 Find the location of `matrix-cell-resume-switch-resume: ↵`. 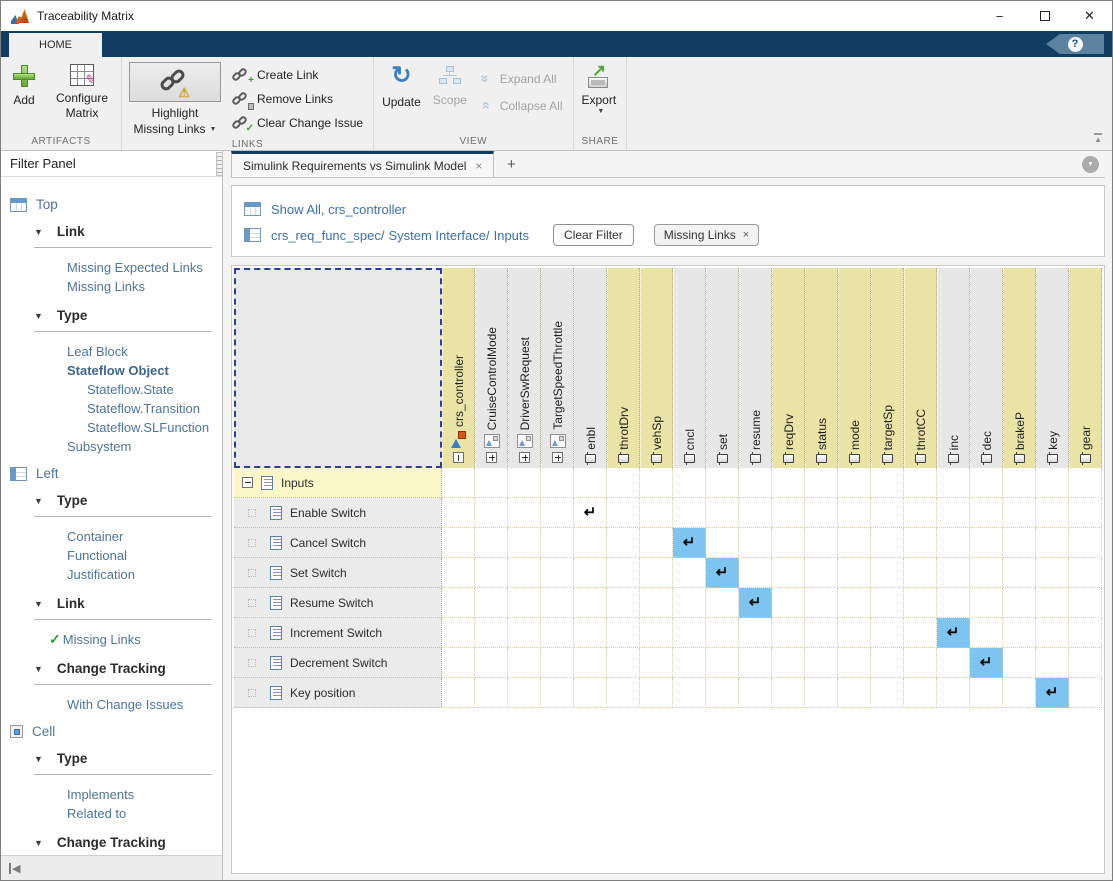

matrix-cell-resume-switch-resume: ↵ is located at coordinates (755, 603).